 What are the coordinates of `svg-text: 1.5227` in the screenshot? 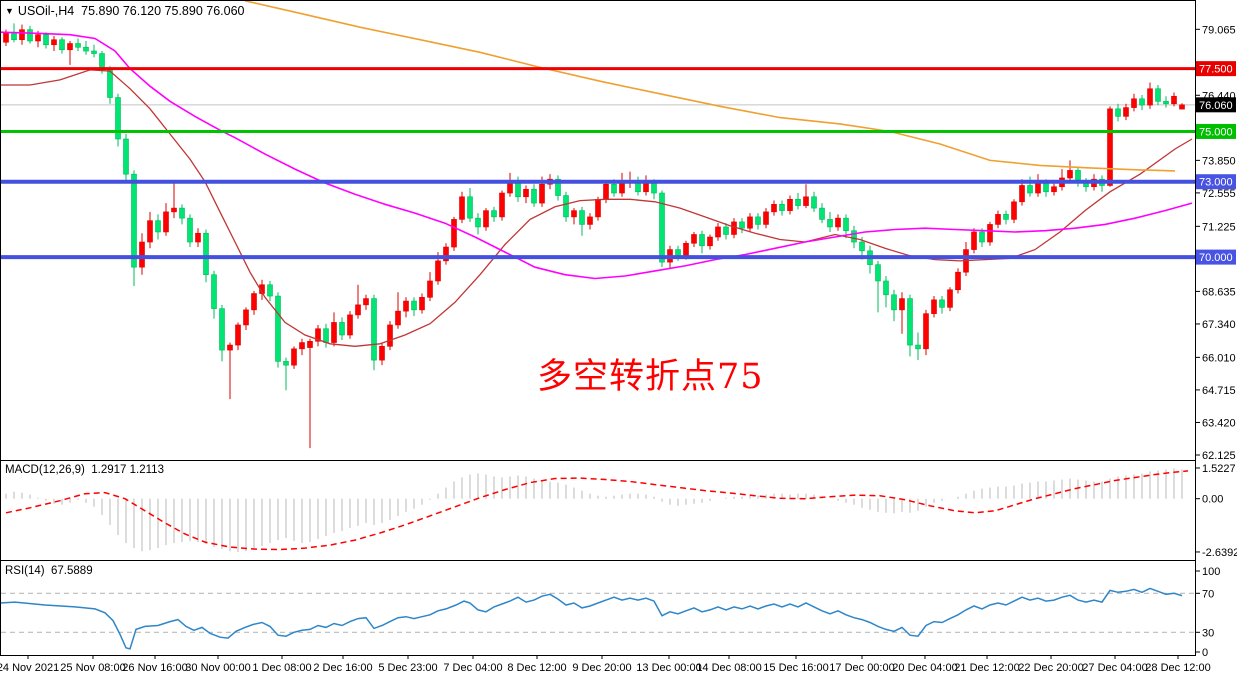 It's located at (1219, 469).